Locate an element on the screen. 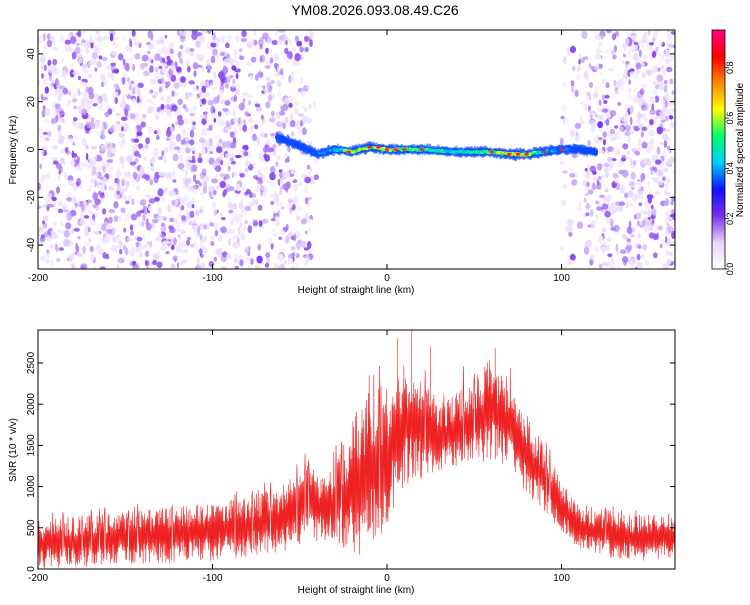  snr-xtick-label: 100 is located at coordinates (561, 578).